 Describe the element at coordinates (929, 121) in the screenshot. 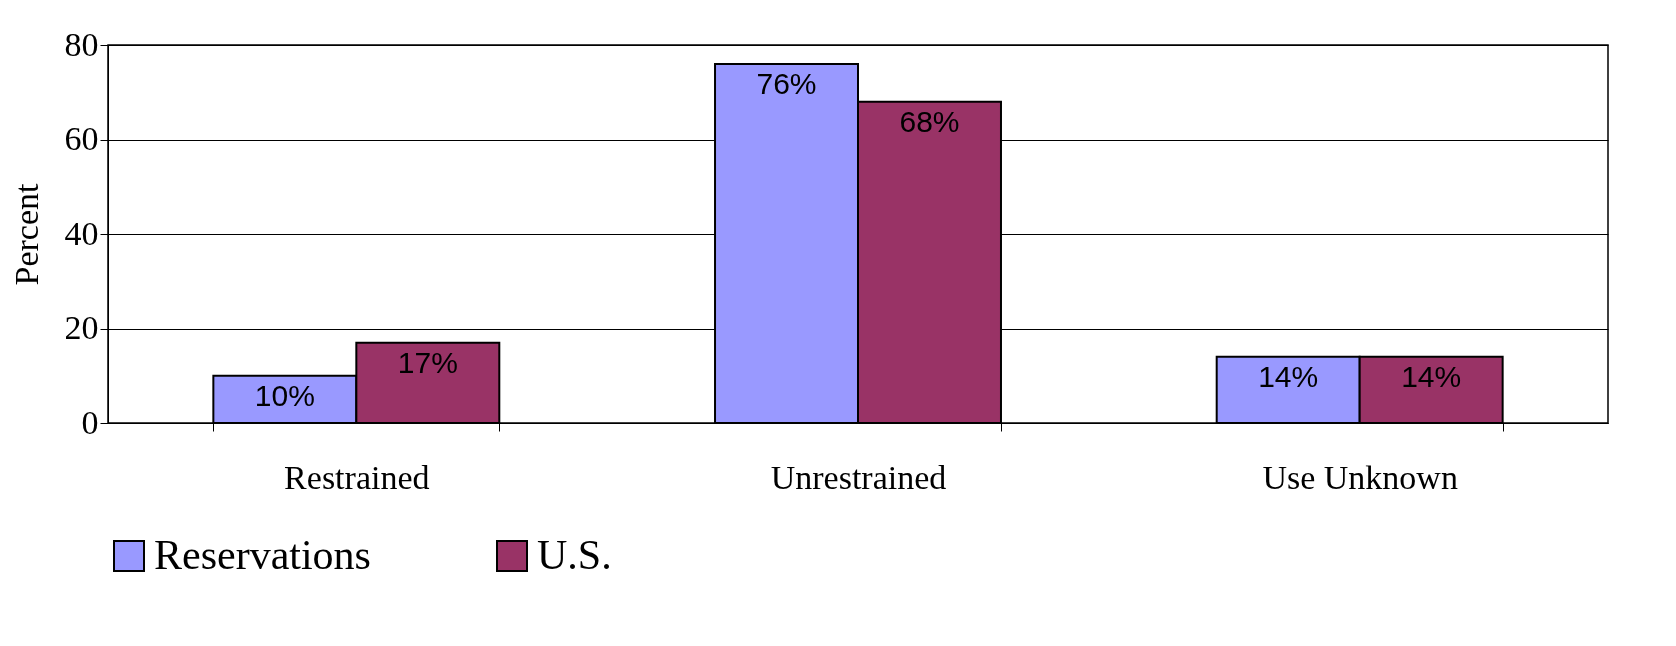

I see `data-label: 68%` at that location.